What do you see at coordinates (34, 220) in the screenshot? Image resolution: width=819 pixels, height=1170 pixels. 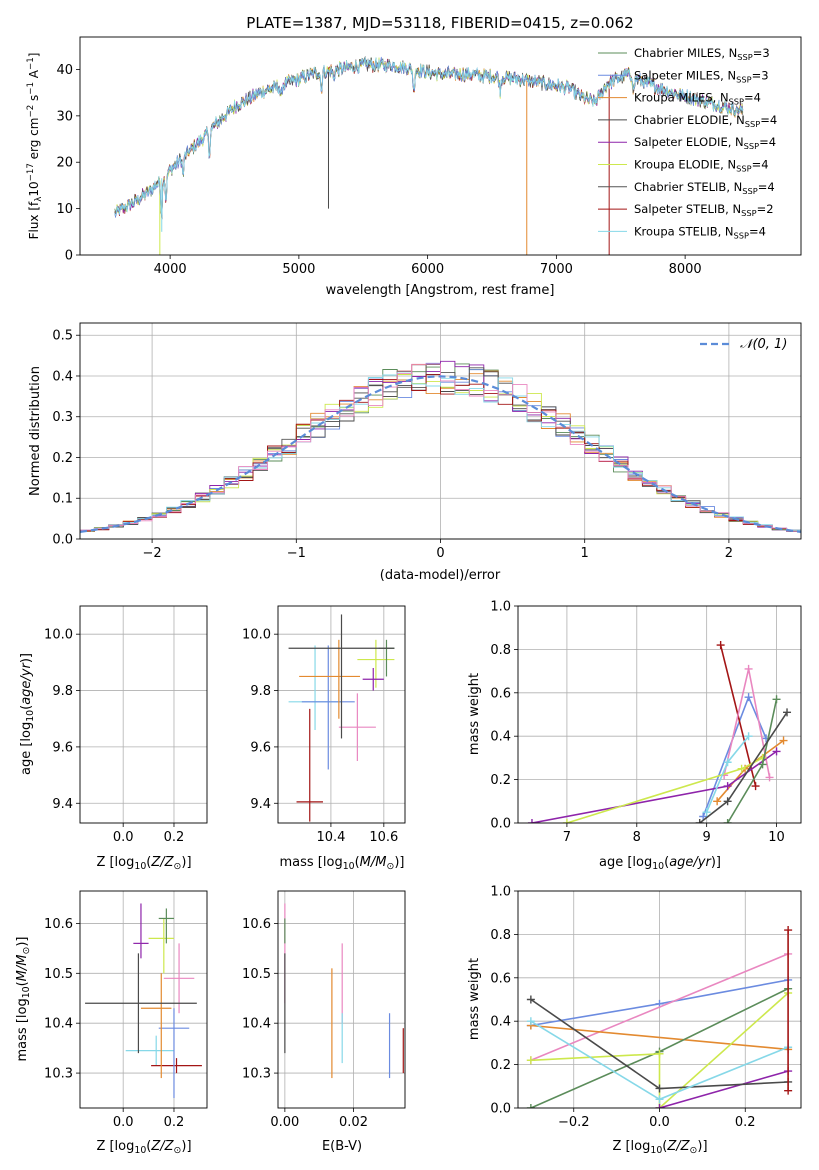 I see `y-axis-label-part: Flux [f` at bounding box center [34, 220].